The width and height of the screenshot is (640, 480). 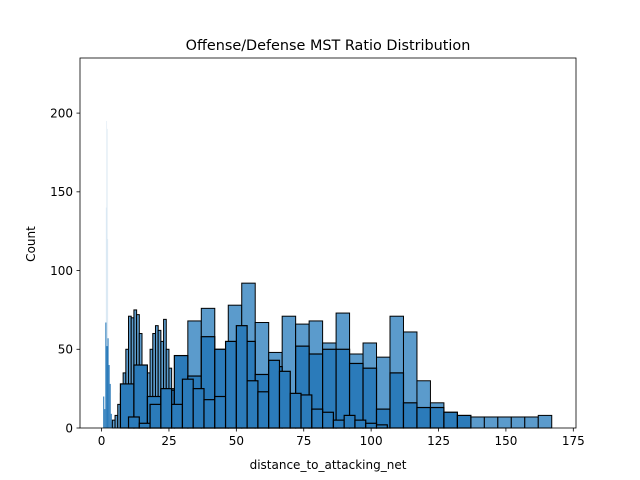 I want to click on y-tick-label: 200, so click(x=61, y=113).